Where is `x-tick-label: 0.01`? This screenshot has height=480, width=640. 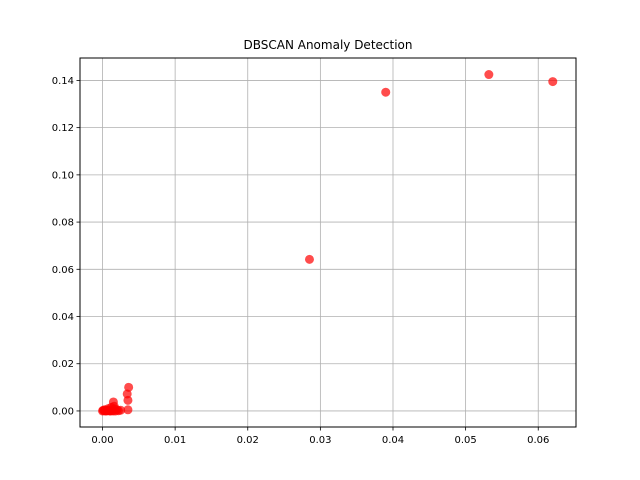
x-tick-label: 0.01 is located at coordinates (175, 440).